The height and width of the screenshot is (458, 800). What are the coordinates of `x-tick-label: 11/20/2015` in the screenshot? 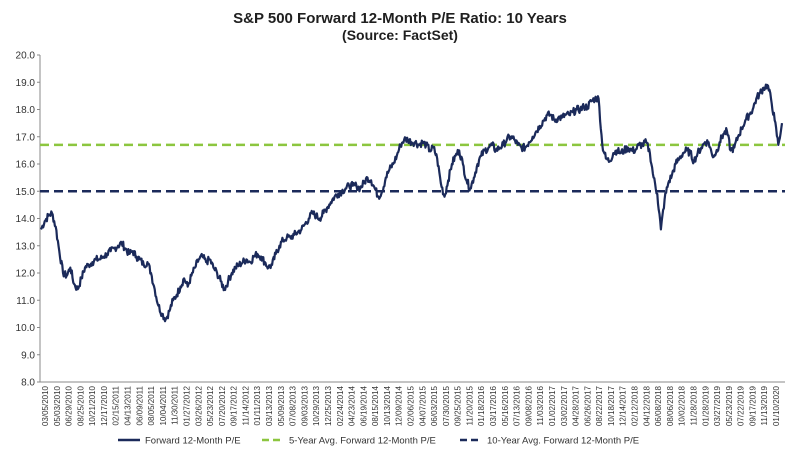 It's located at (469, 405).